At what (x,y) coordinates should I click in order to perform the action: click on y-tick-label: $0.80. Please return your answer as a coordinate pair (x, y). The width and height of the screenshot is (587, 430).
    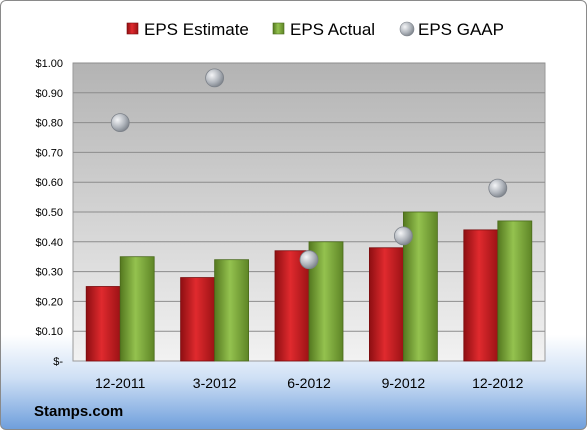
    Looking at the image, I should click on (49, 124).